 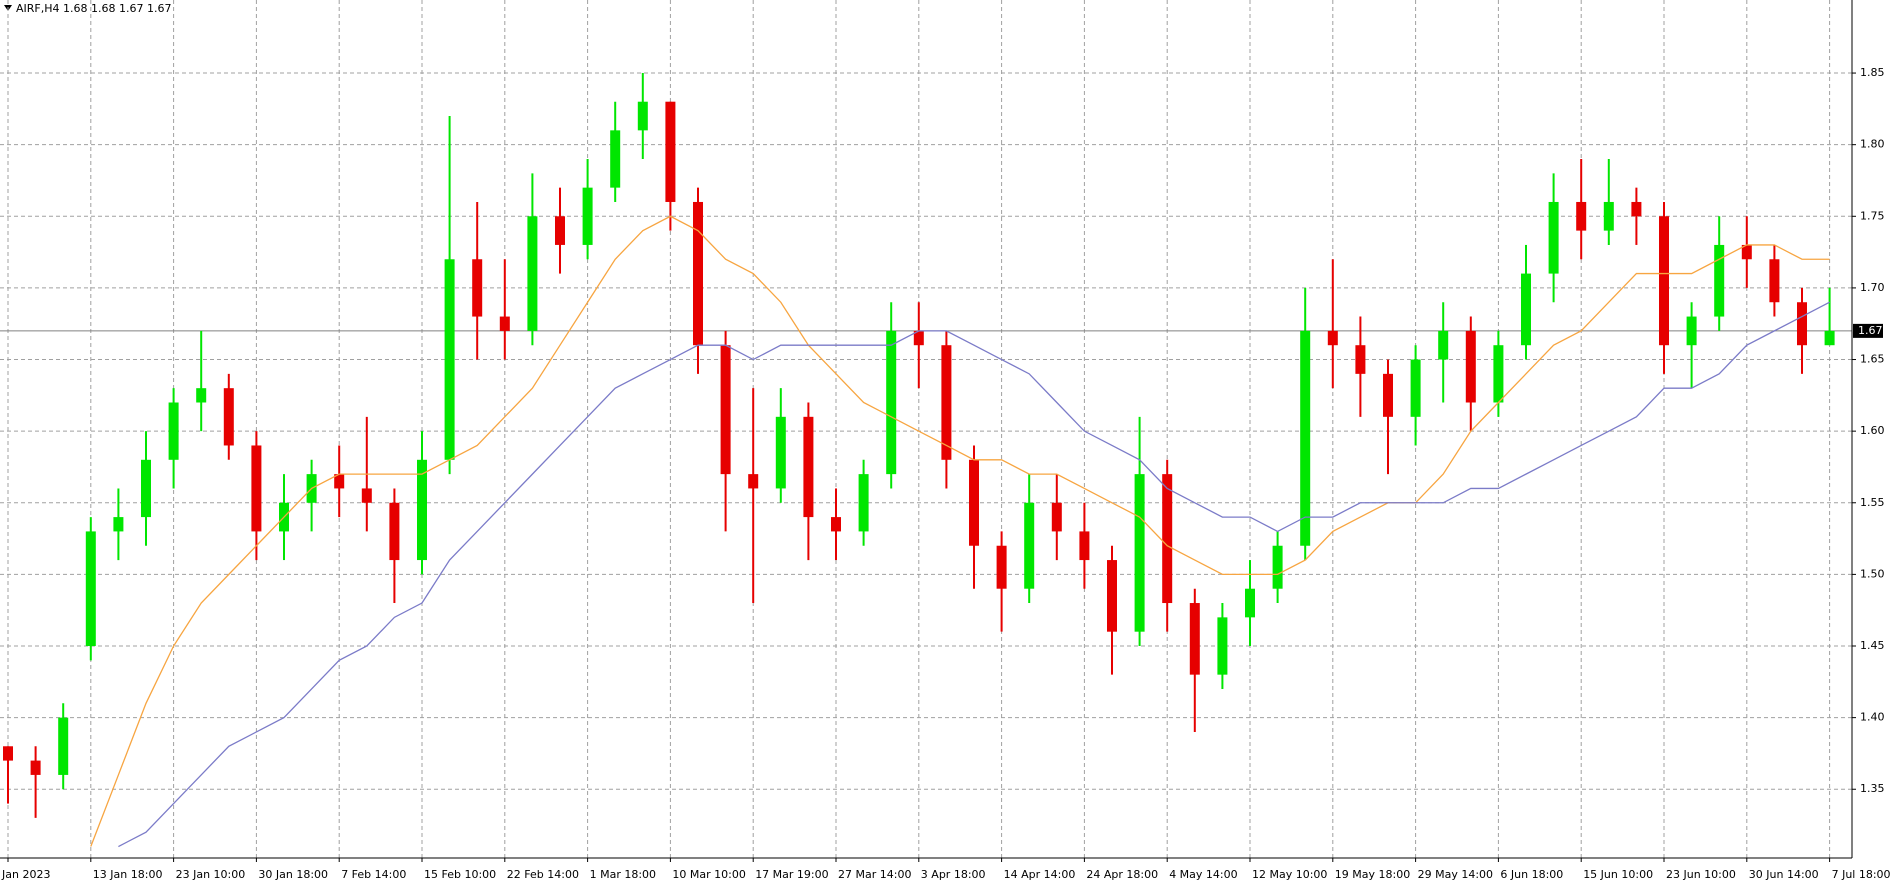 I want to click on x-tick-label: 17 Mar 19:00, so click(x=791, y=874).